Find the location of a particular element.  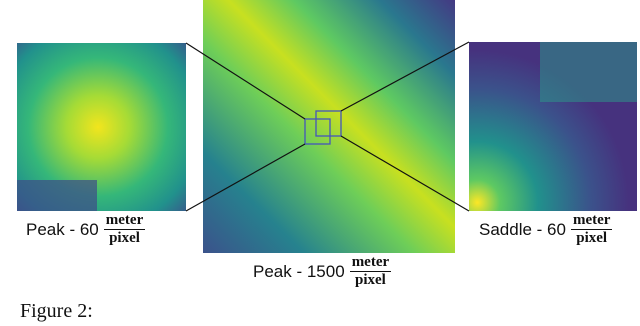

label-text: Saddle - 60 is located at coordinates (522, 229).